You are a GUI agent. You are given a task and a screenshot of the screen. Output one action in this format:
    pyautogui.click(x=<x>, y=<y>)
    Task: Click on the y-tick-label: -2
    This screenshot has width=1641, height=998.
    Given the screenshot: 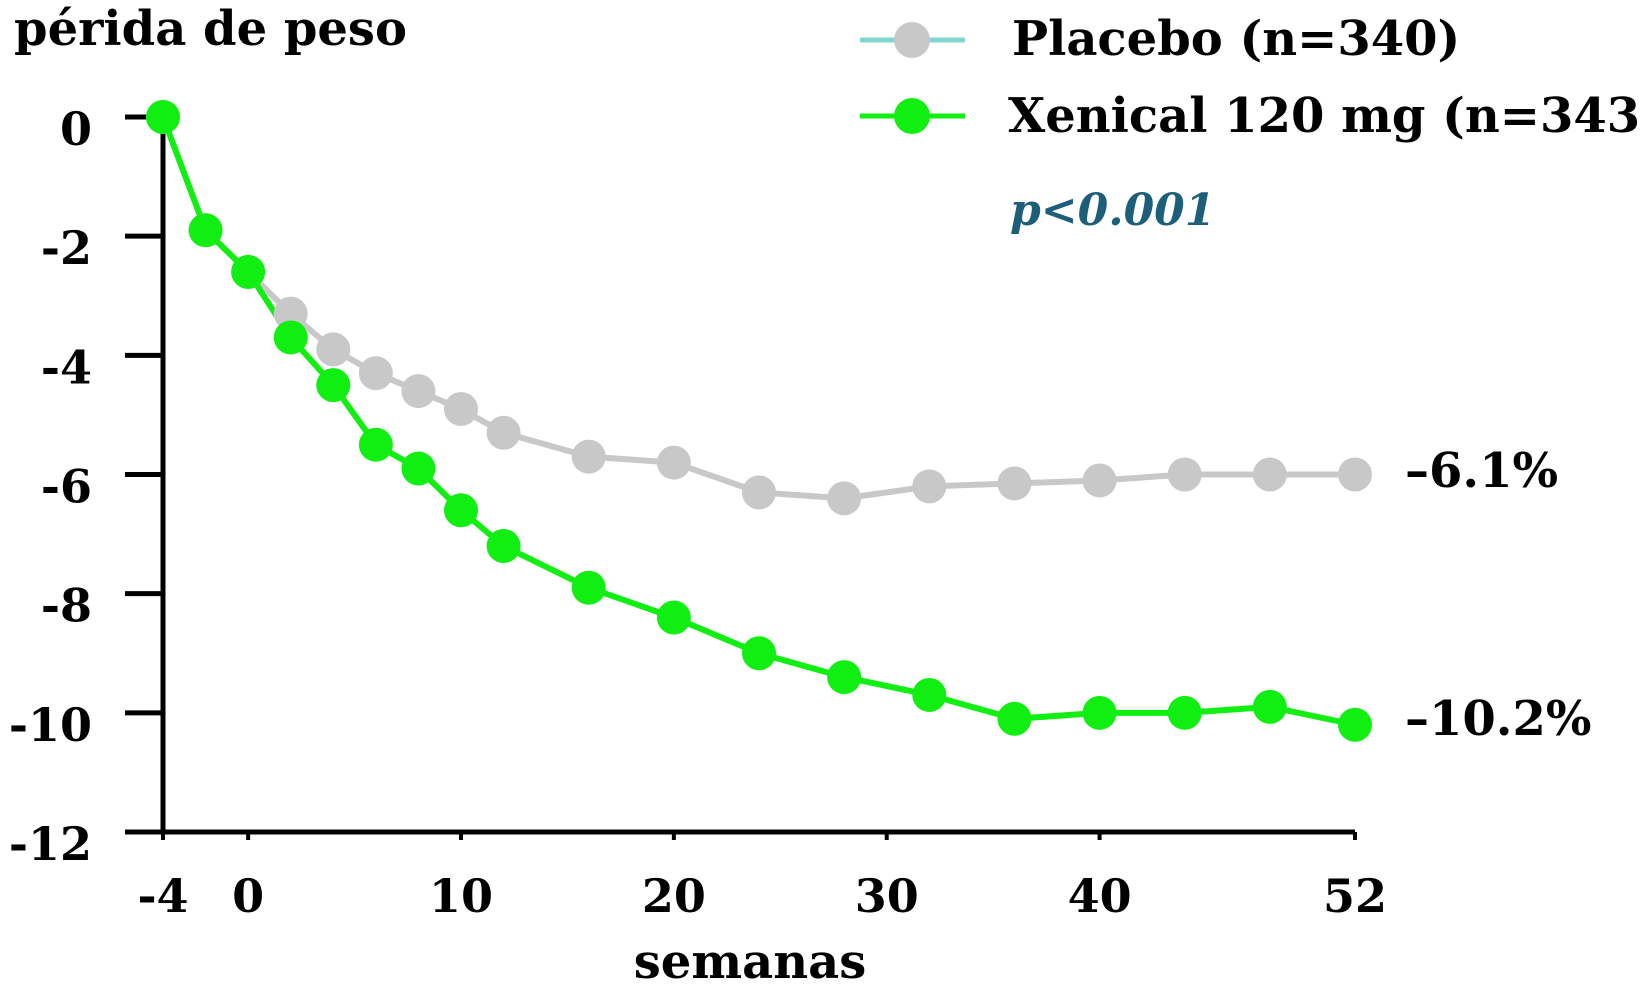 What is the action you would take?
    pyautogui.click(x=66, y=248)
    